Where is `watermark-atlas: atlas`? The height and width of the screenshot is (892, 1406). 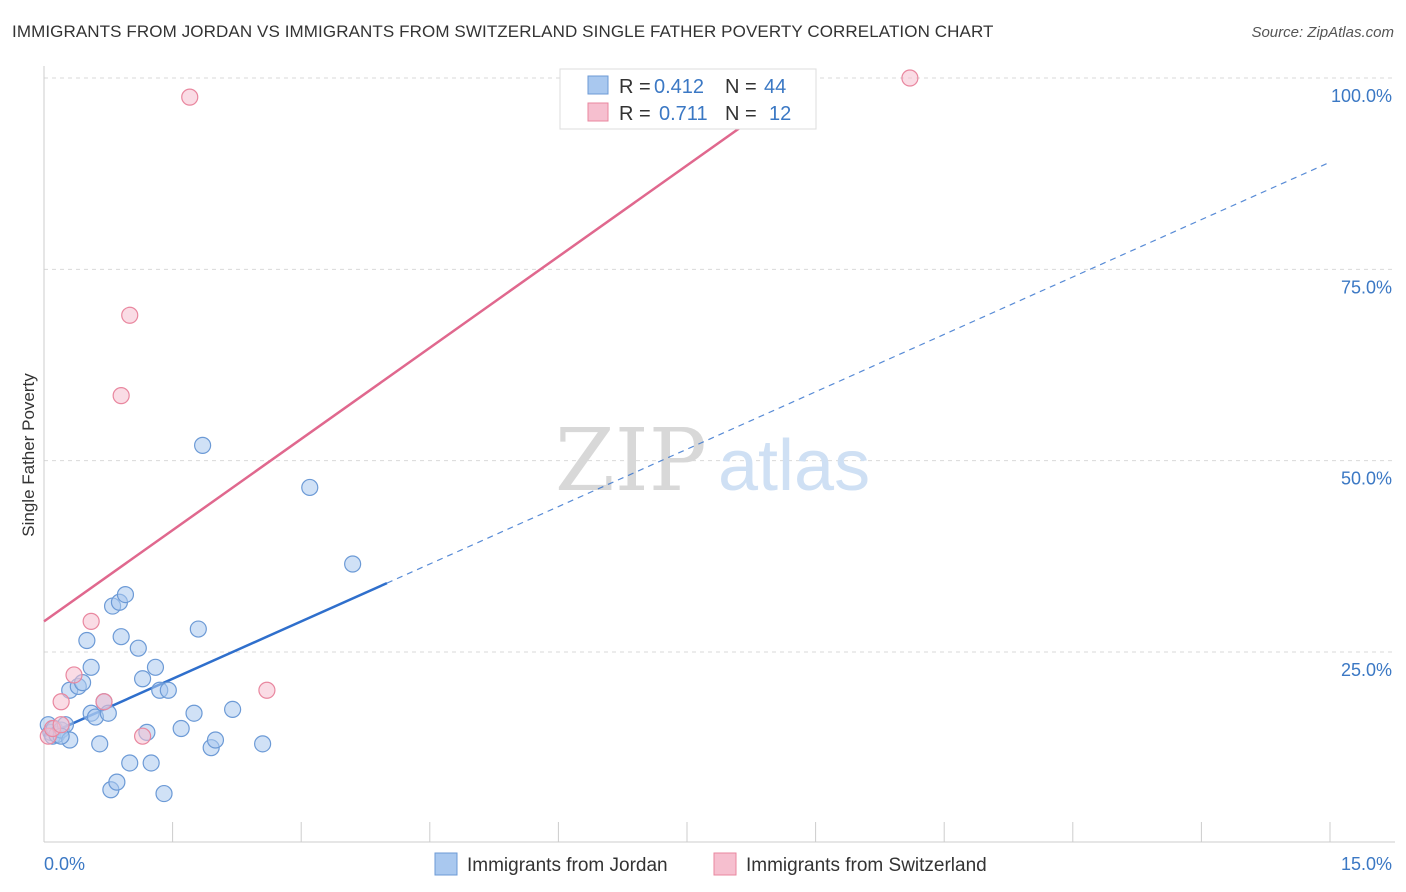 watermark-atlas: atlas is located at coordinates (794, 466).